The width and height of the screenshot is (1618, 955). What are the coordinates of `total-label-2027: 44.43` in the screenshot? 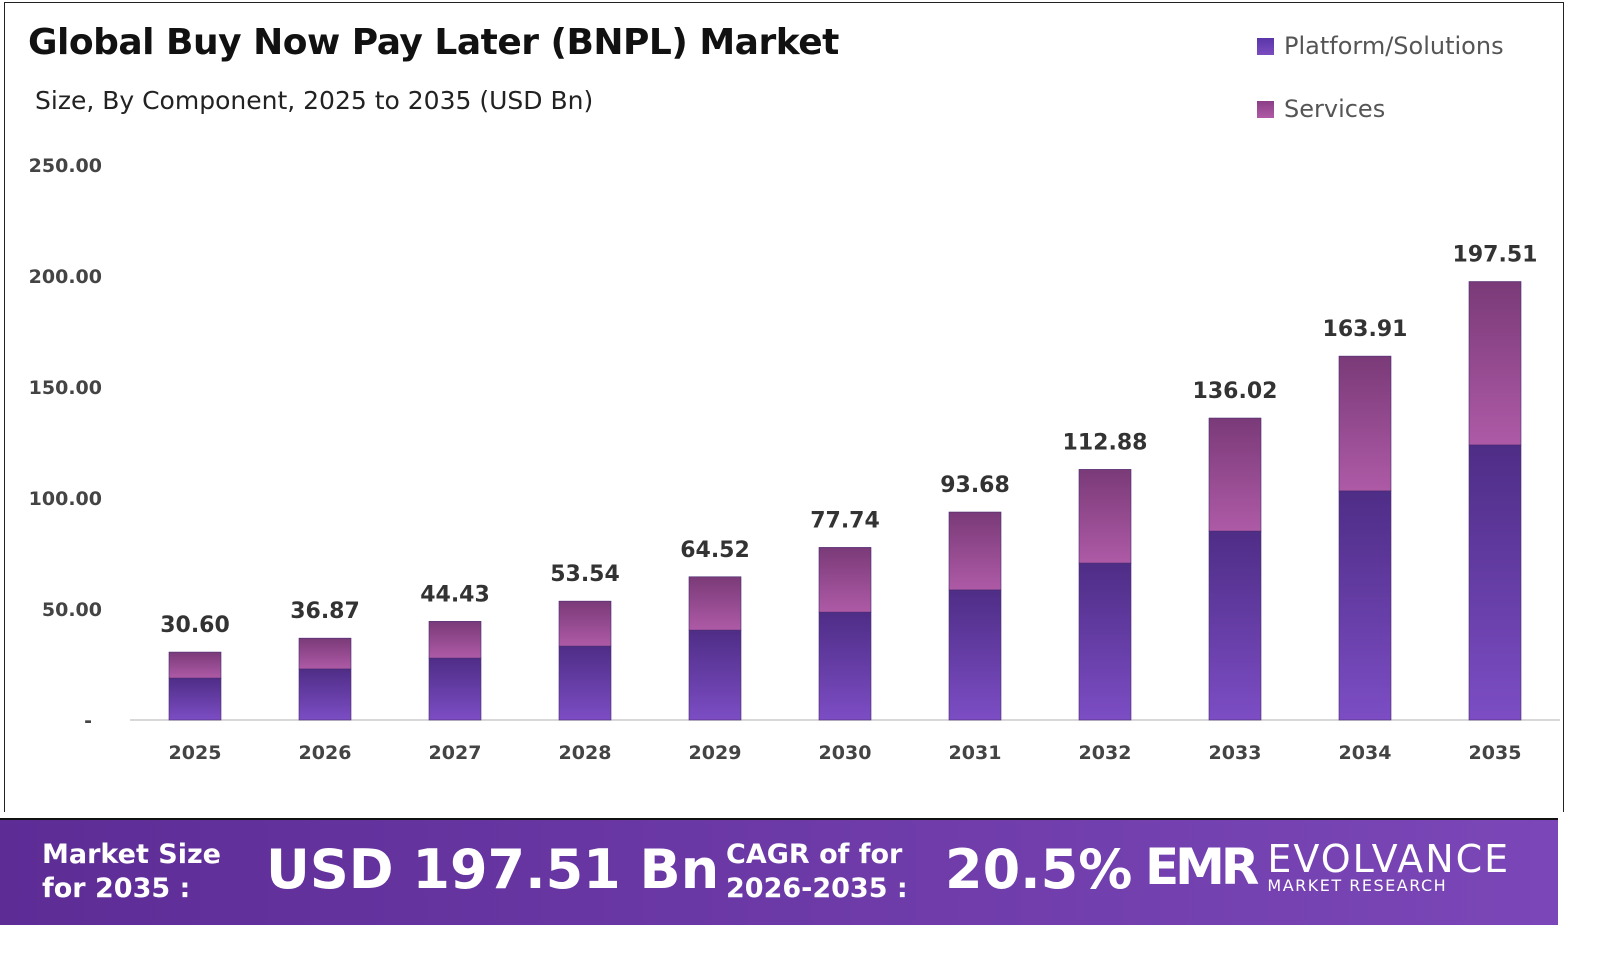 It's located at (455, 594).